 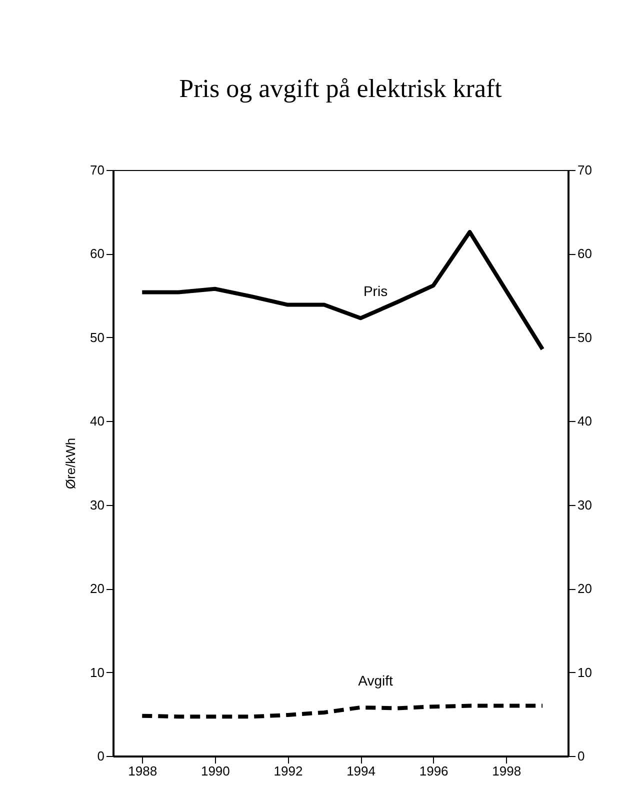 I want to click on y-tick-label: 50, so click(x=97, y=337).